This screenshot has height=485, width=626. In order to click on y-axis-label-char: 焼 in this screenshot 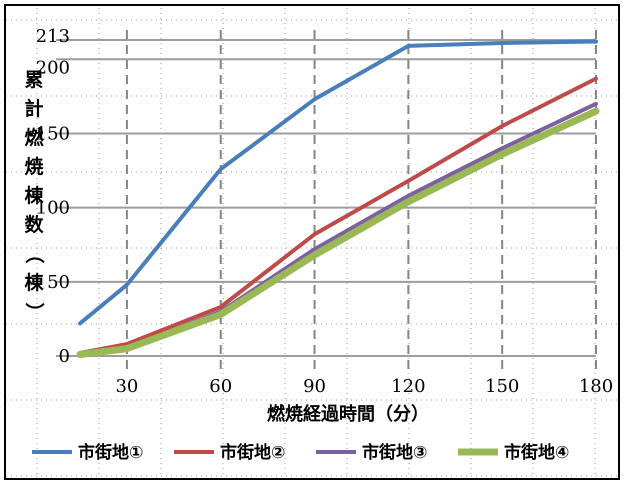, I will do `click(33, 166)`.